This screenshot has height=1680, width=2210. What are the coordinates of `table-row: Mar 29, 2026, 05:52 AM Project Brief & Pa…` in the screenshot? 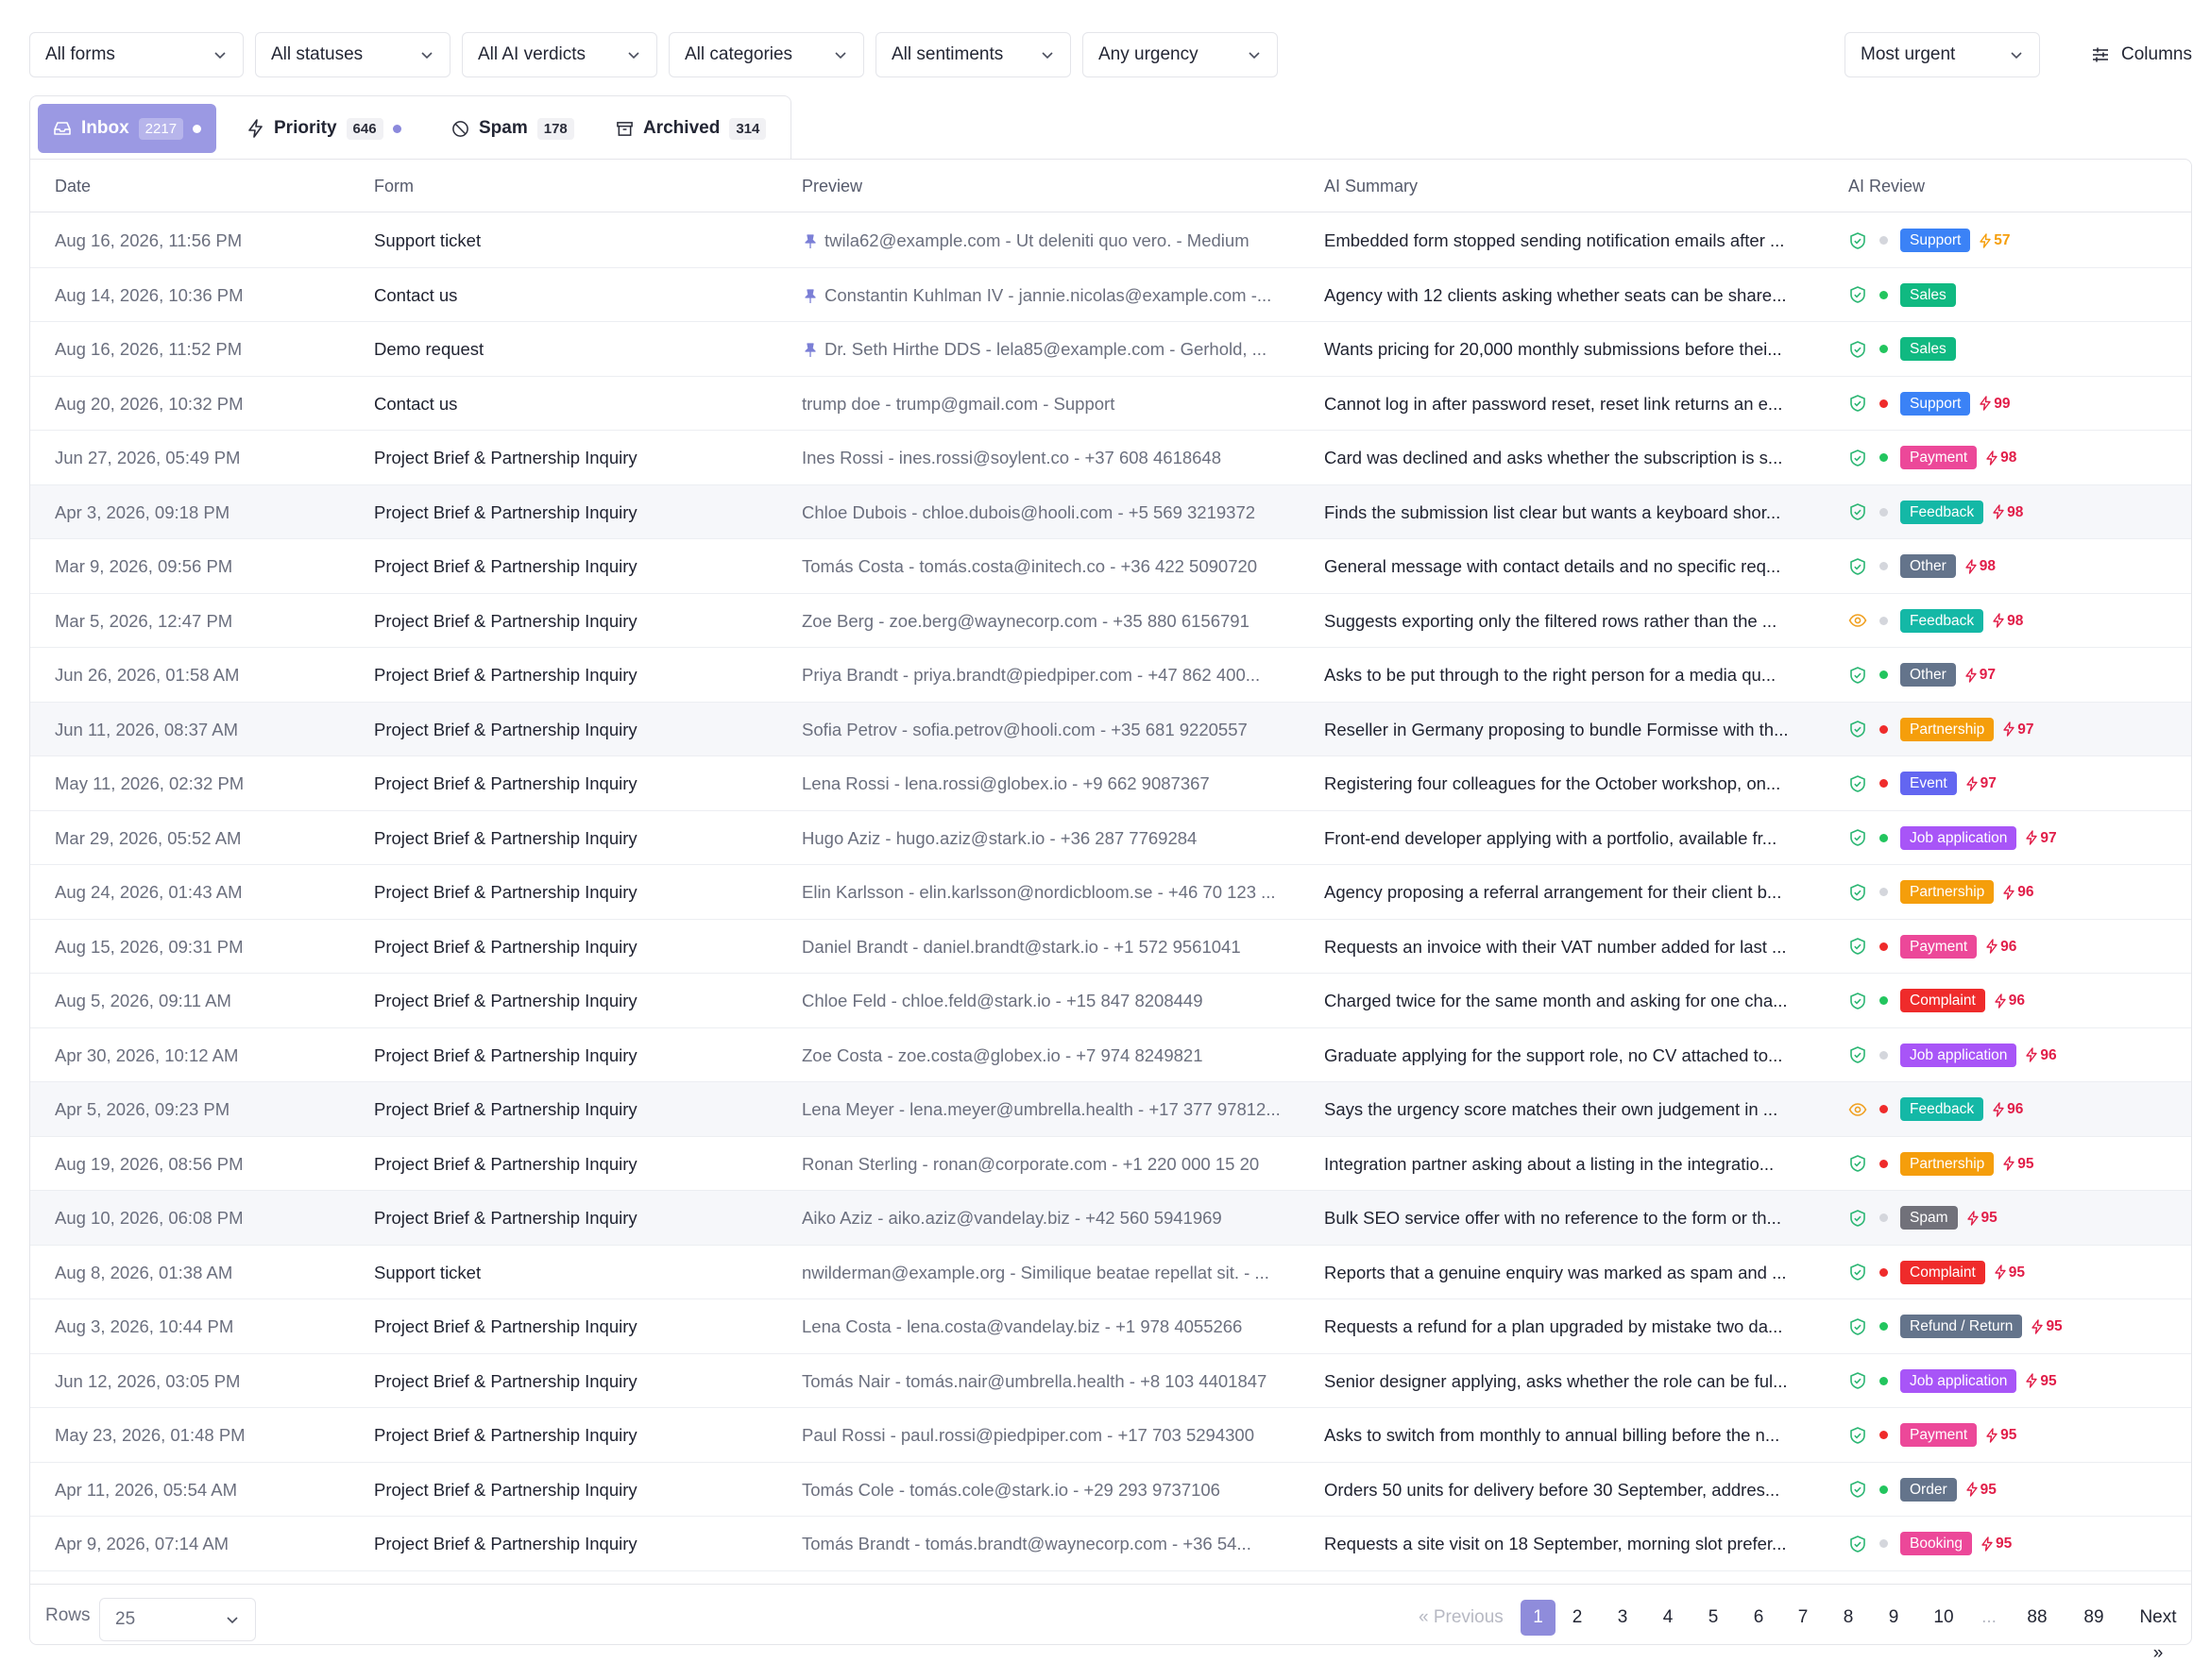 It's located at (1110, 838).